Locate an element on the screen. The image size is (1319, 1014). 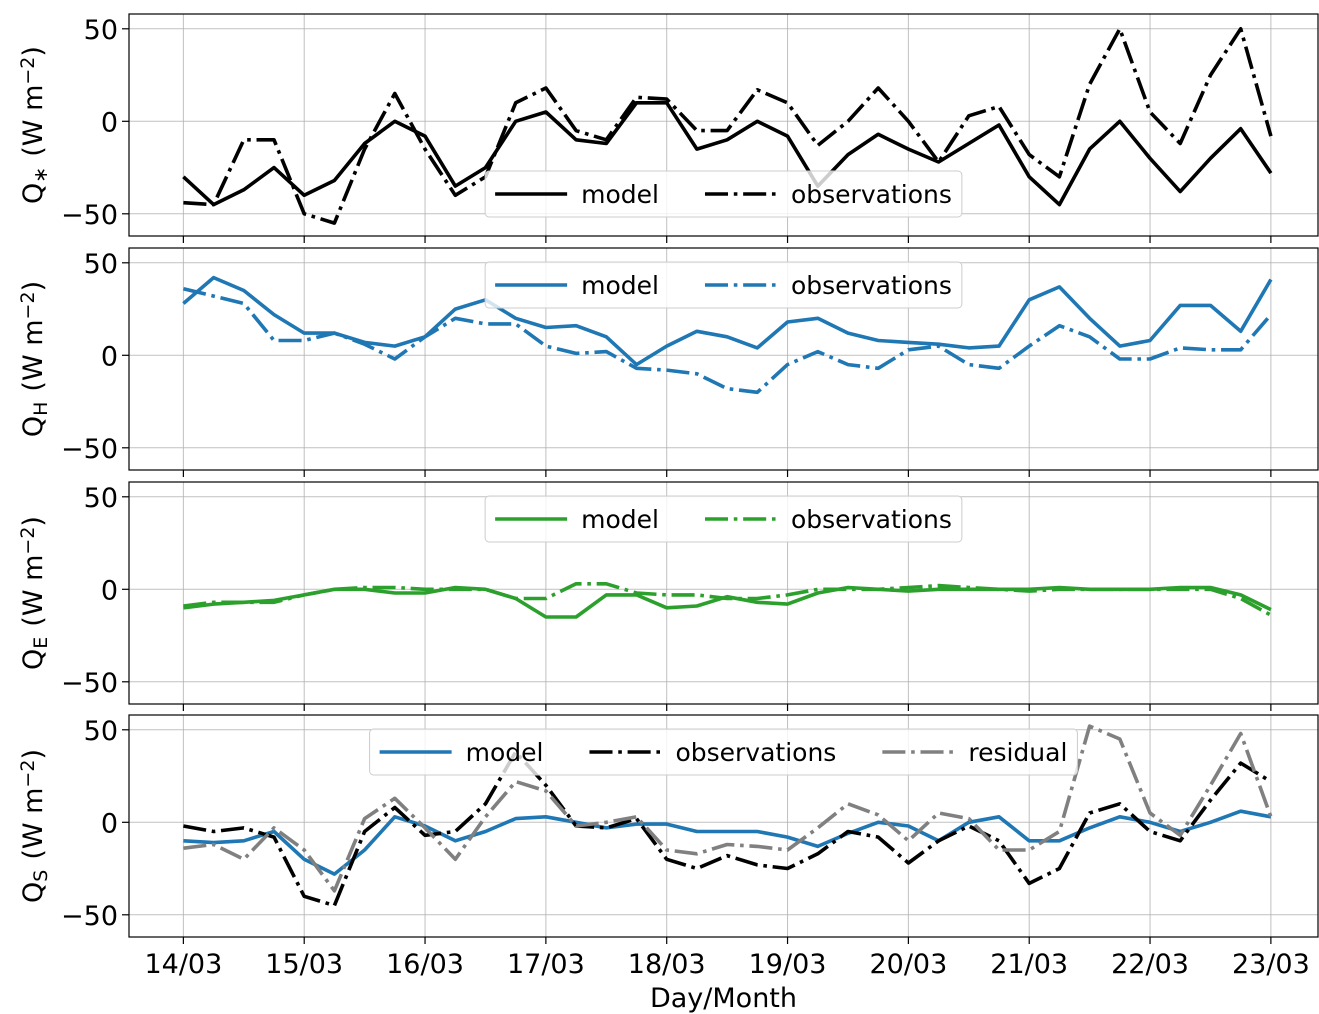
y-axis-label: QS (W m−2) is located at coordinates (34, 826).